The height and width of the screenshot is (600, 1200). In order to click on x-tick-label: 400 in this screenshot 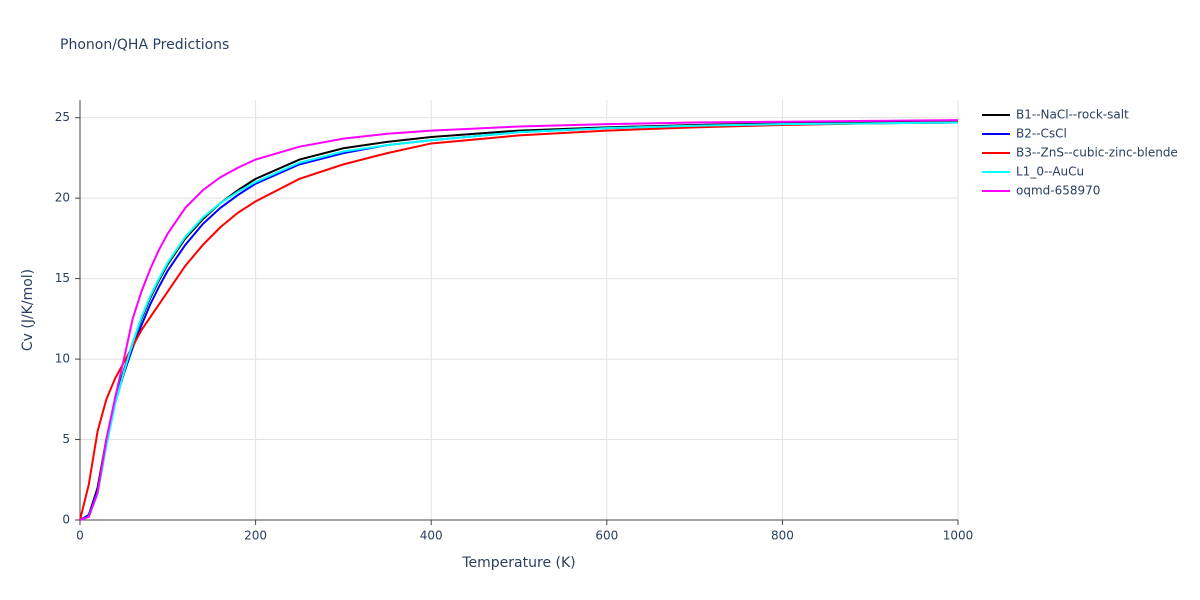, I will do `click(431, 536)`.